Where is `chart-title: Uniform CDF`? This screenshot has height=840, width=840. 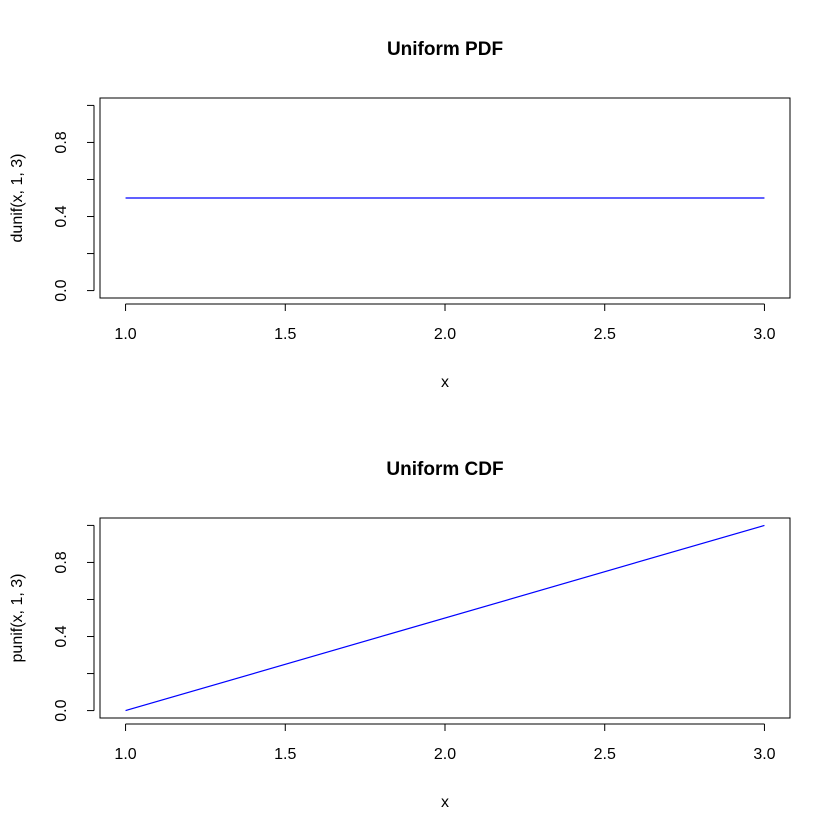
chart-title: Uniform CDF is located at coordinates (444, 469).